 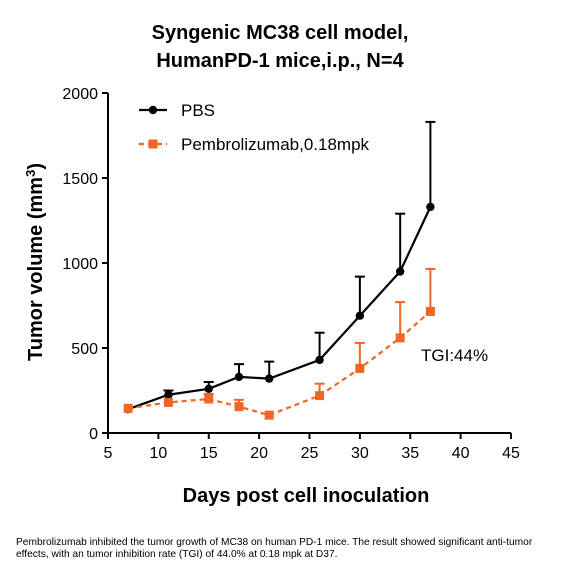 What do you see at coordinates (454, 355) in the screenshot?
I see `tgi-annotation: TGI:44%` at bounding box center [454, 355].